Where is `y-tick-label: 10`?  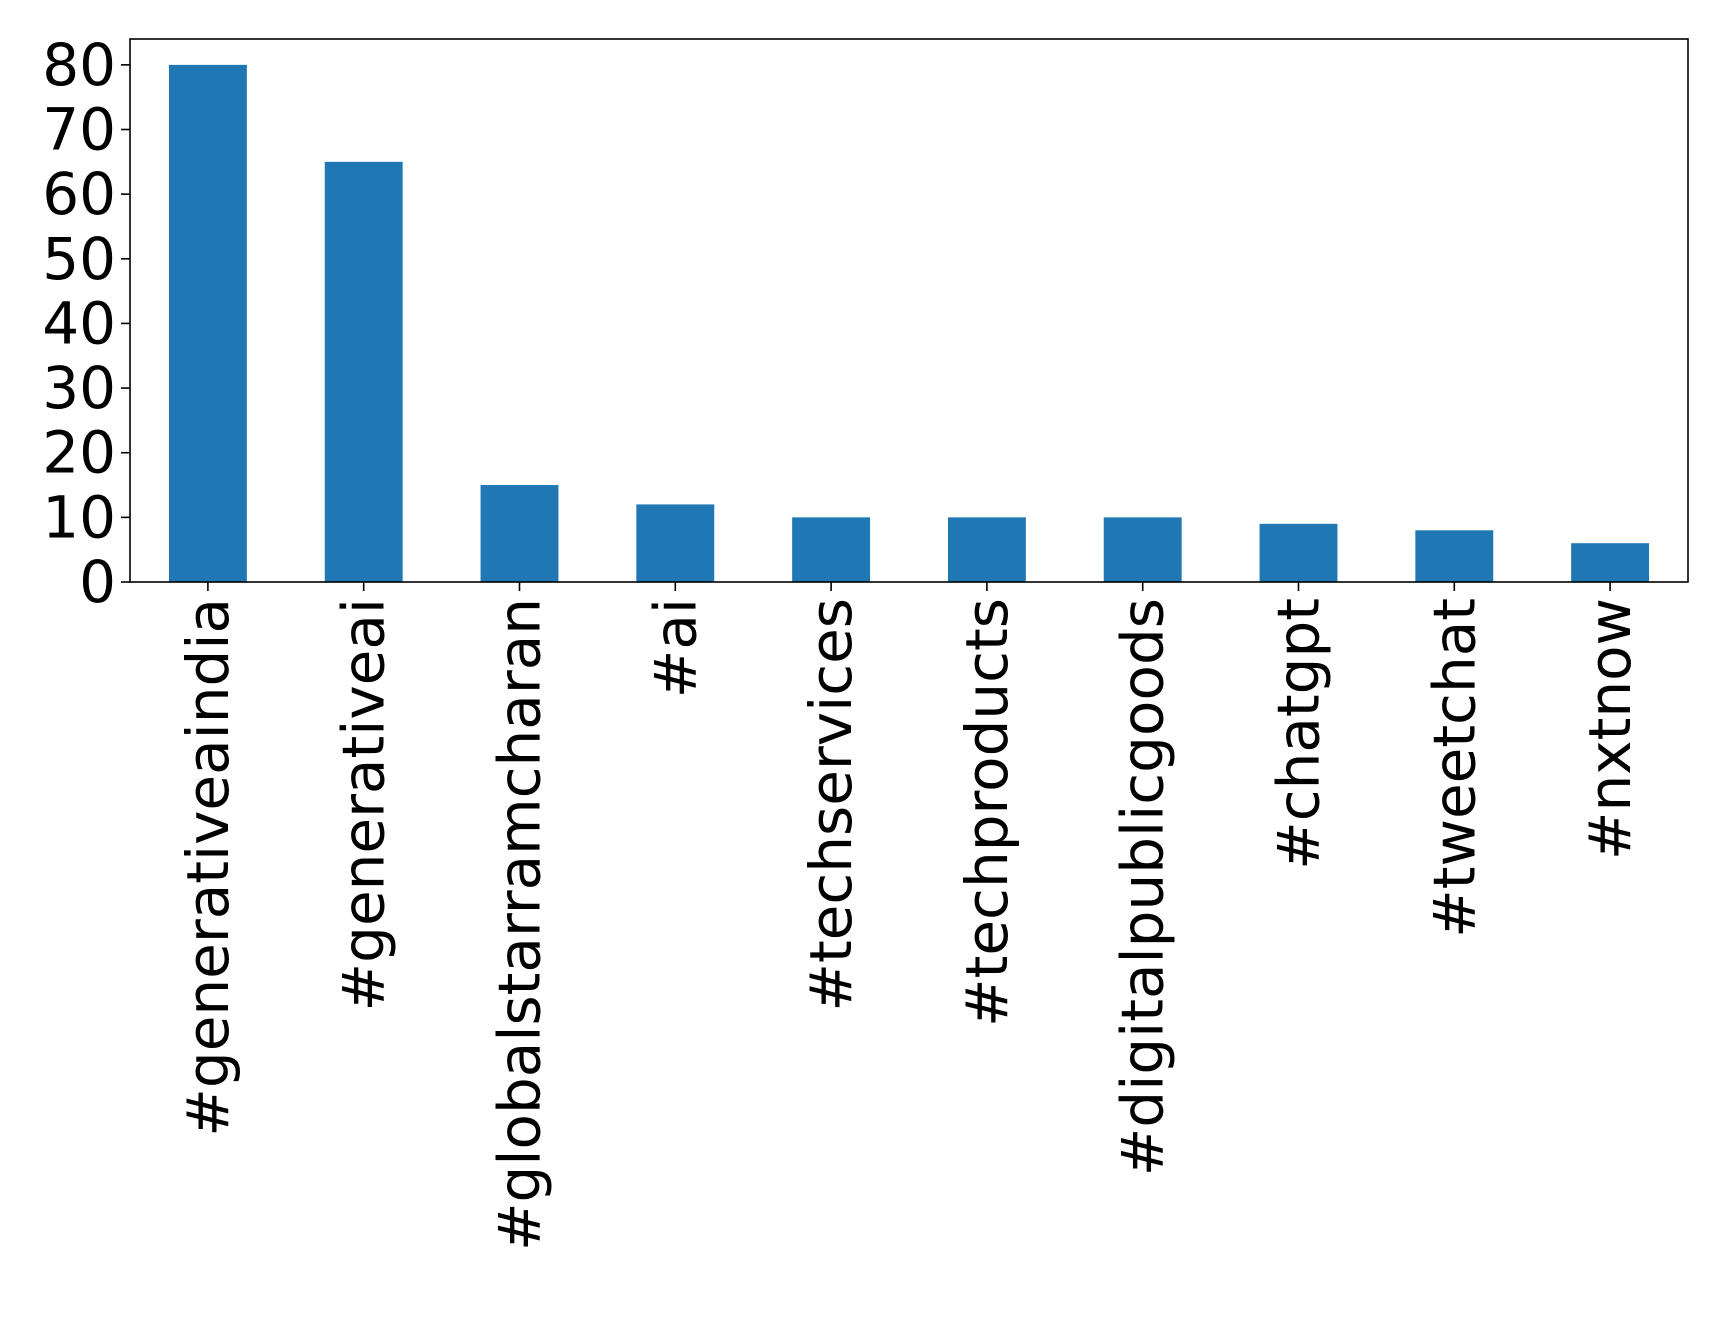 y-tick-label: 10 is located at coordinates (79, 517).